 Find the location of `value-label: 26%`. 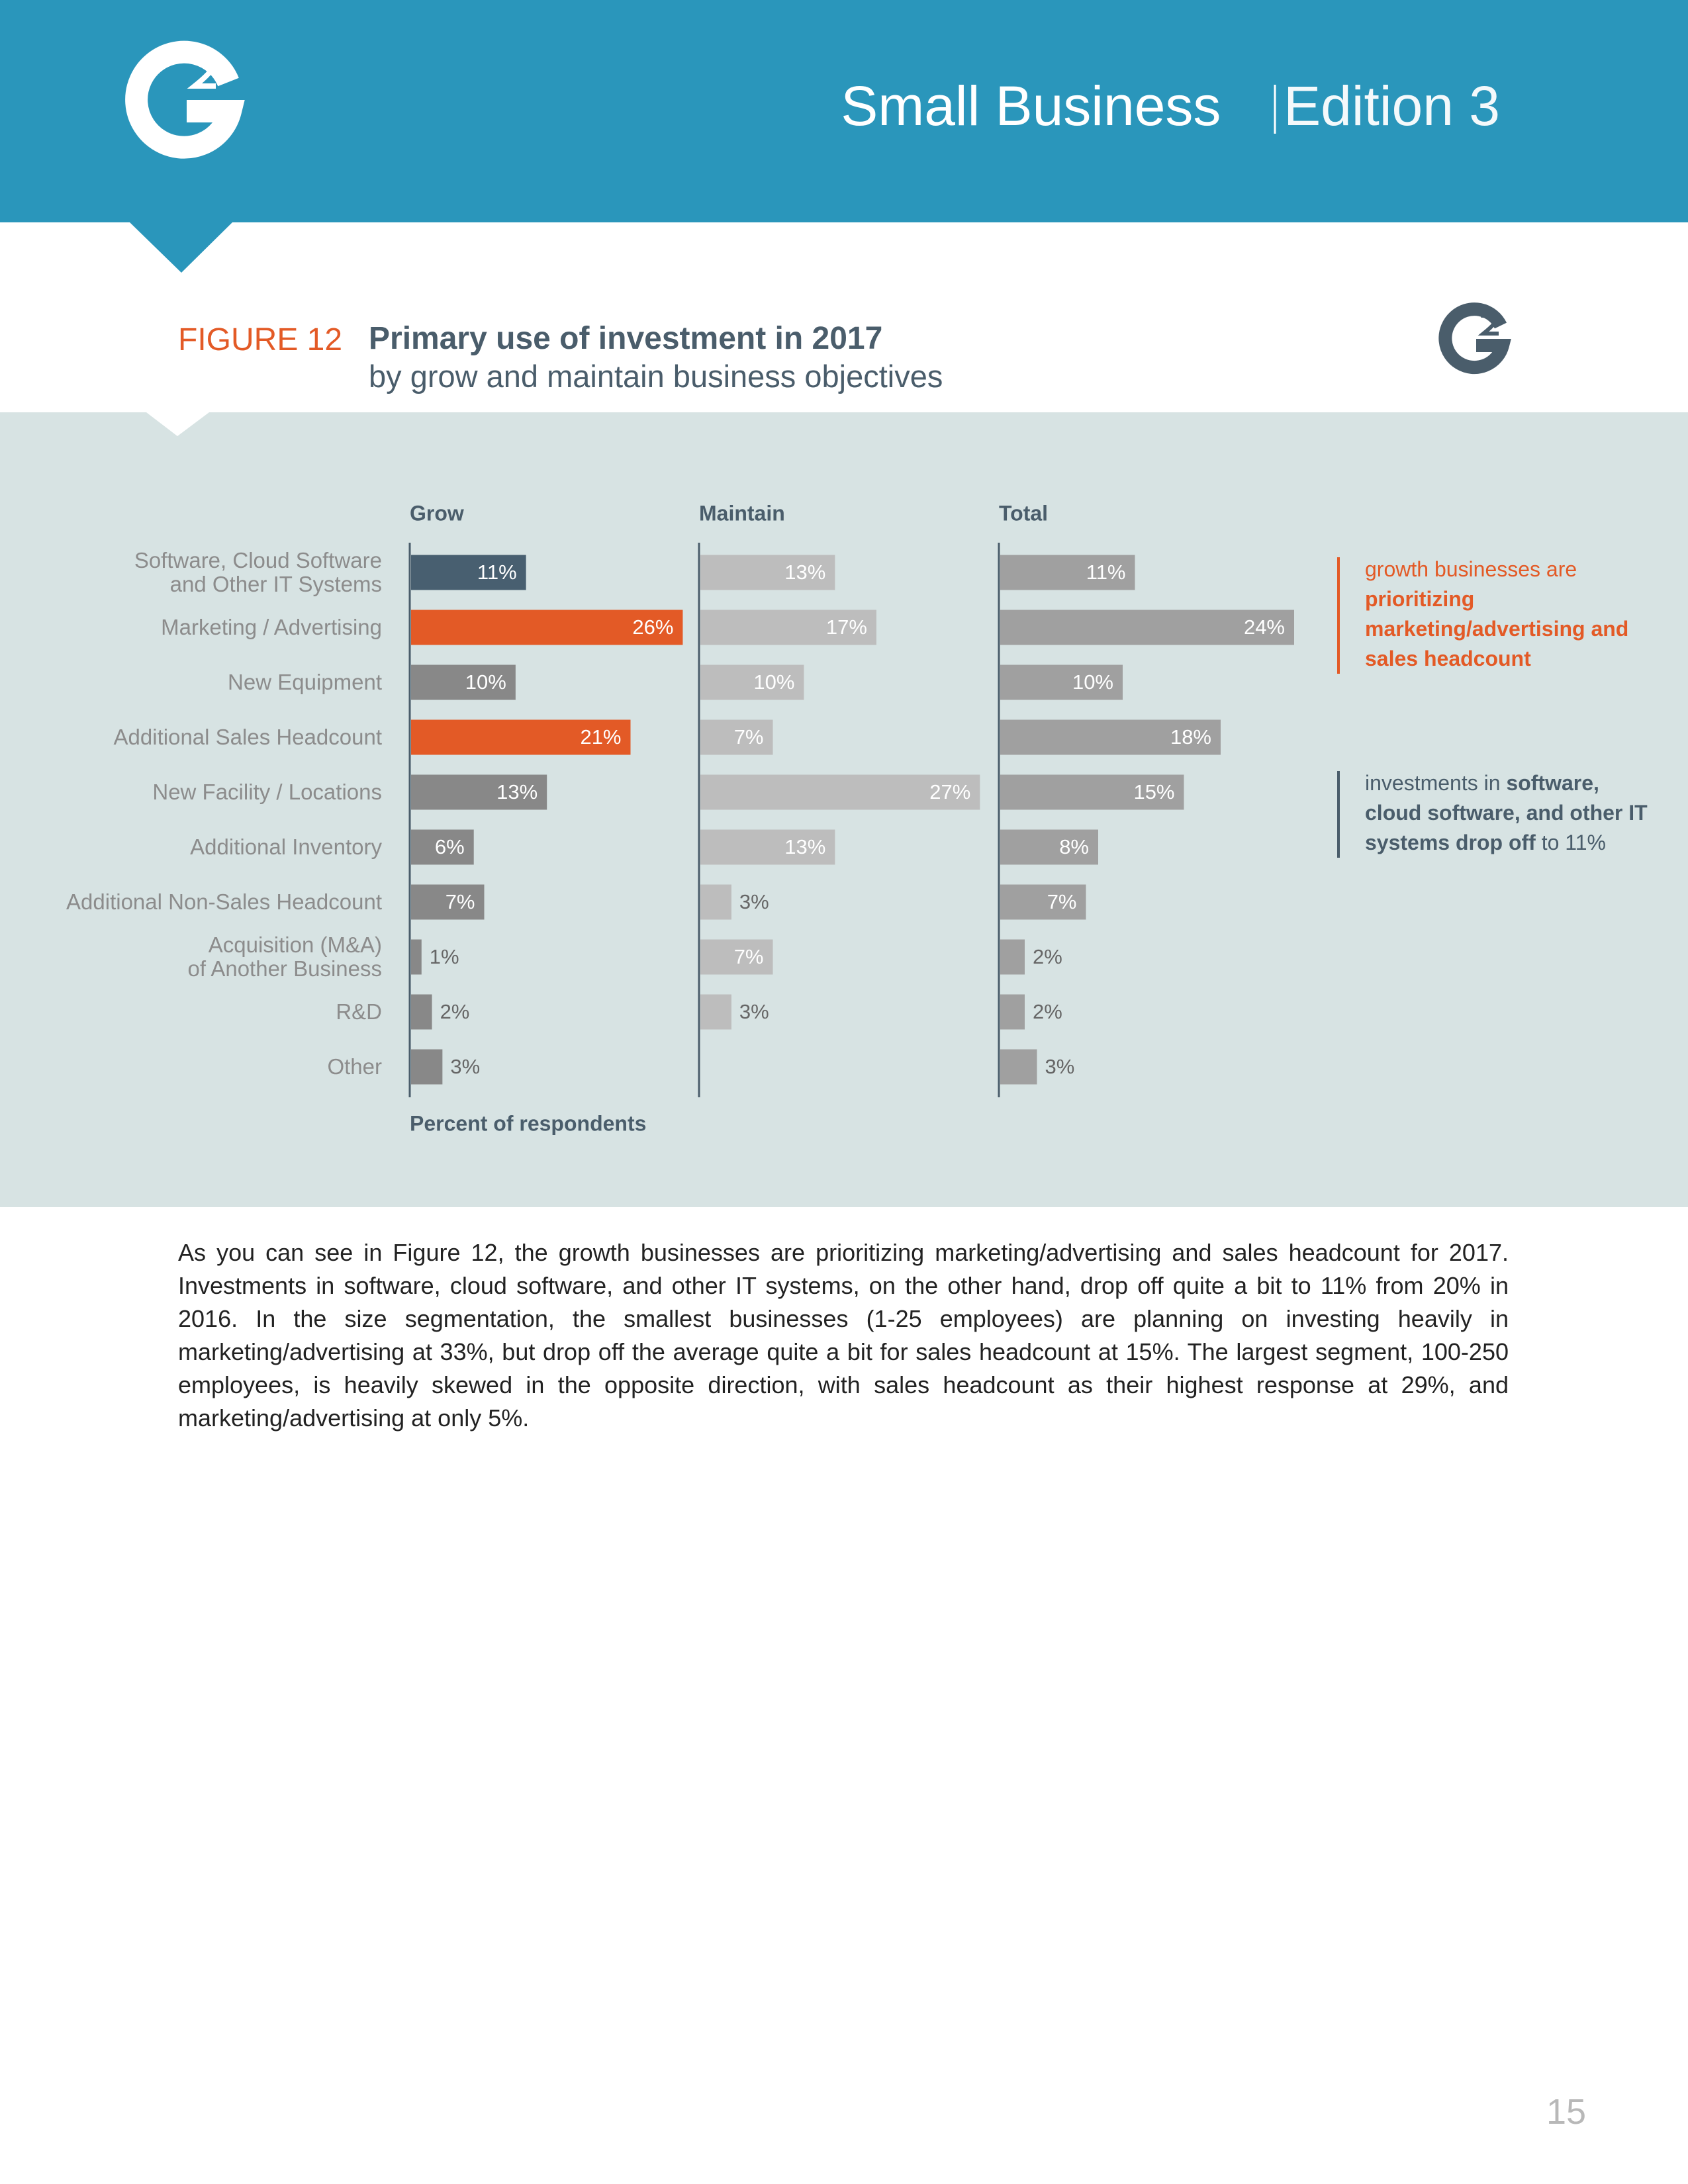

value-label: 26% is located at coordinates (652, 627).